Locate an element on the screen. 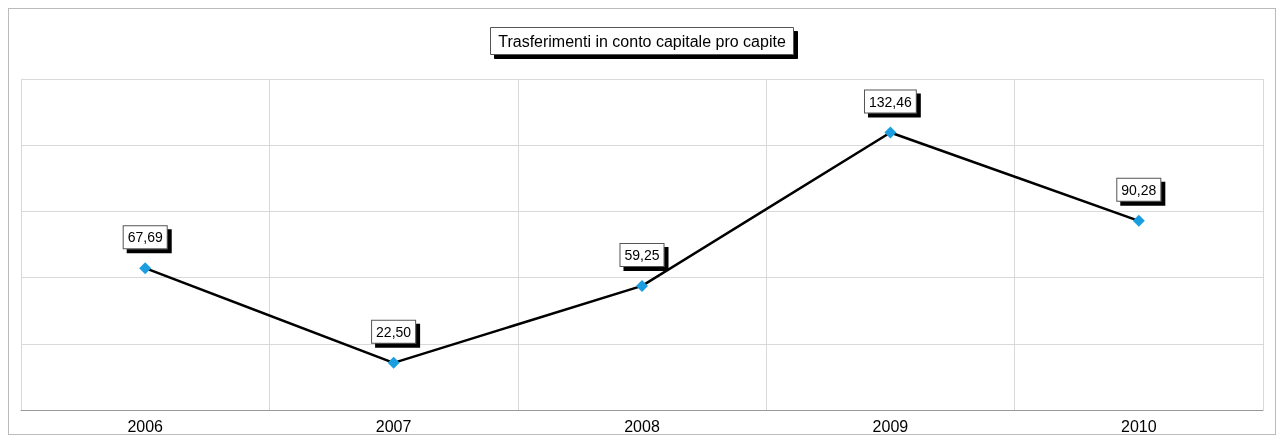 This screenshot has width=1284, height=443. x-tick-label: 2010 is located at coordinates (1139, 426).